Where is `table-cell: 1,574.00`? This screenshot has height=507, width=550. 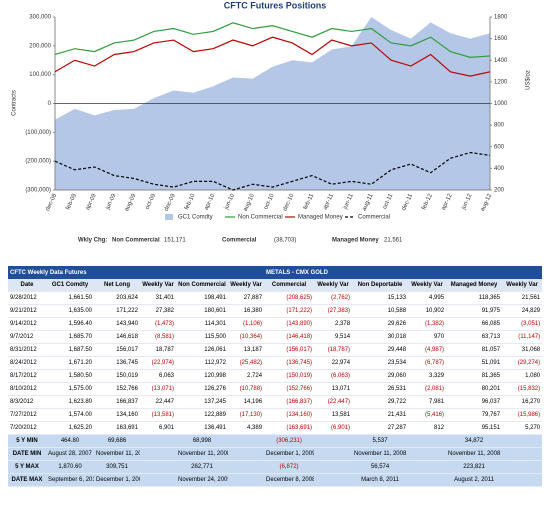 table-cell: 1,574.00 is located at coordinates (70, 415).